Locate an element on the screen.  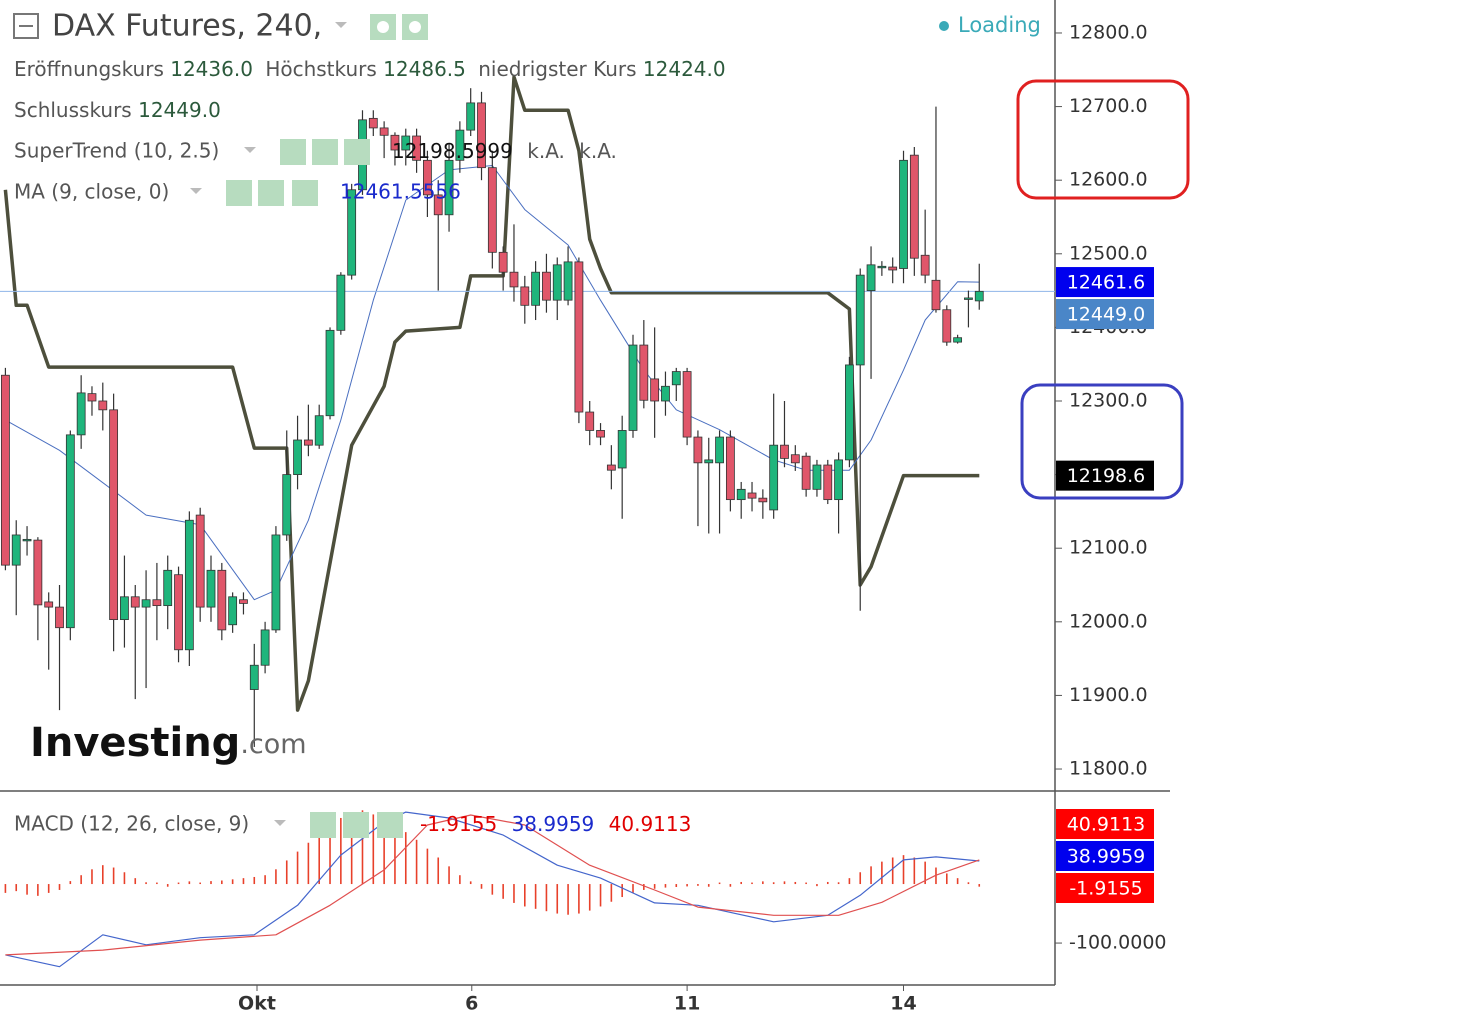
logo-suffix: .com is located at coordinates (273, 744).